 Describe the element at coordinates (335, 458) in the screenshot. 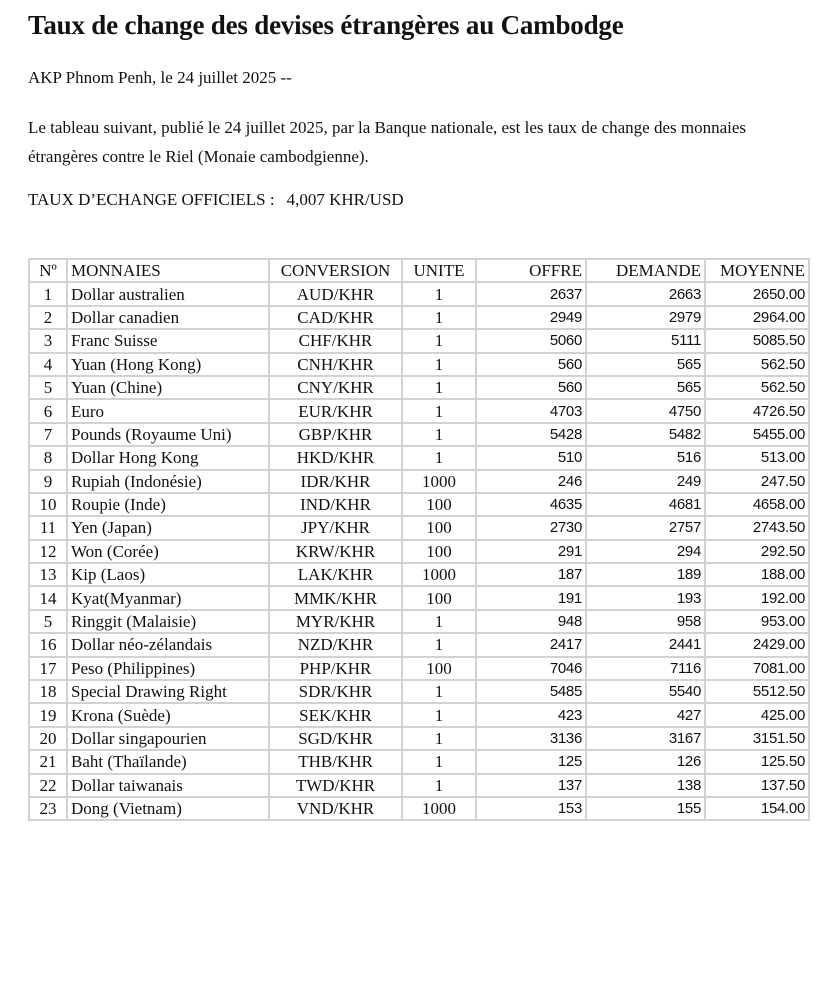

I see `cell-conversion: HKD/KHR` at that location.